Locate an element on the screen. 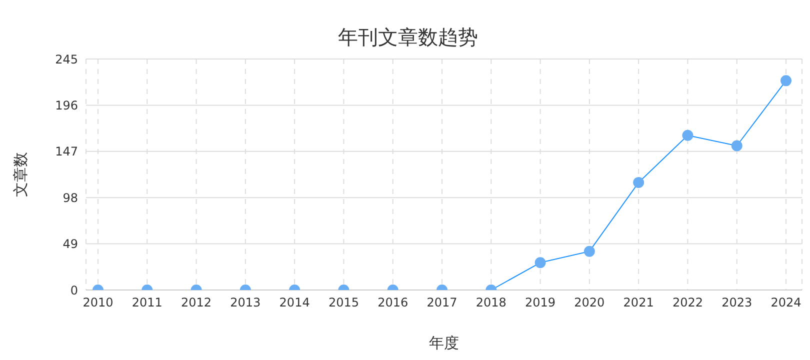 The width and height of the screenshot is (810, 360). x-axis-title: 年度 is located at coordinates (444, 343).